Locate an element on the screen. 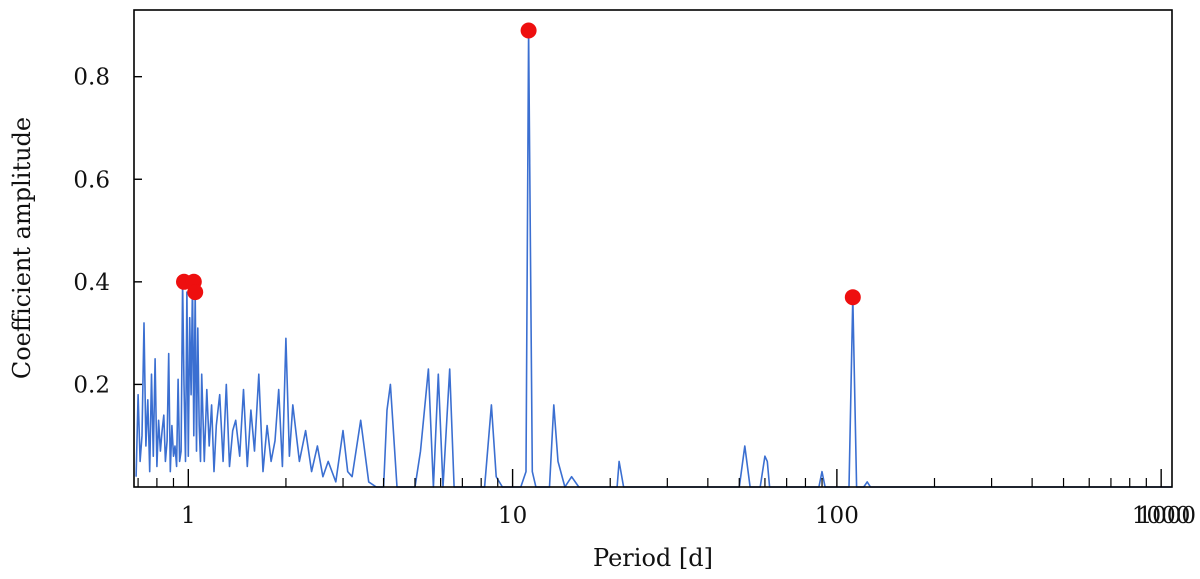 The height and width of the screenshot is (579, 1200). y-tick-label-2: 0.6 is located at coordinates (91, 180).